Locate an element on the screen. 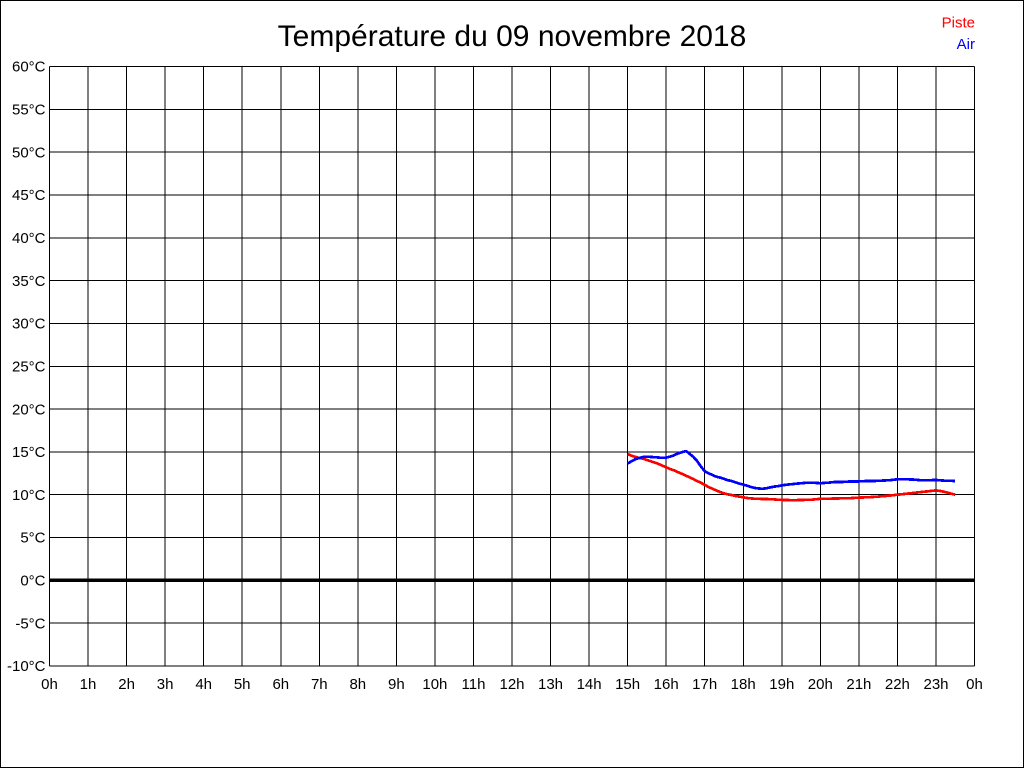  svg-text: 9h is located at coordinates (396, 684).